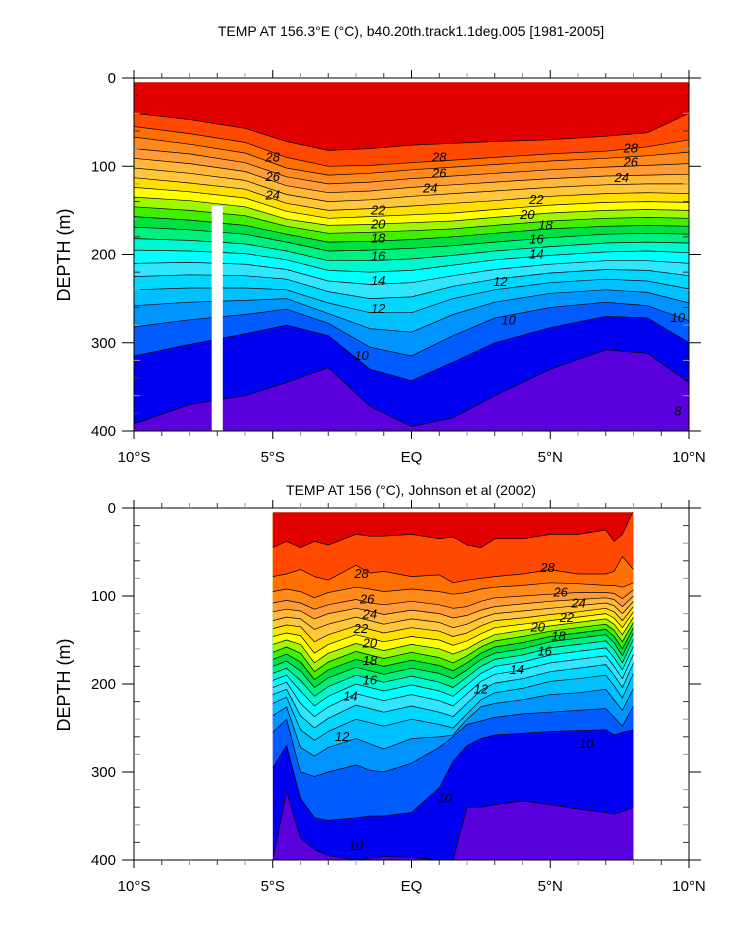 The width and height of the screenshot is (733, 945). Describe the element at coordinates (103, 684) in the screenshot. I see `y-tick-label: 200` at that location.